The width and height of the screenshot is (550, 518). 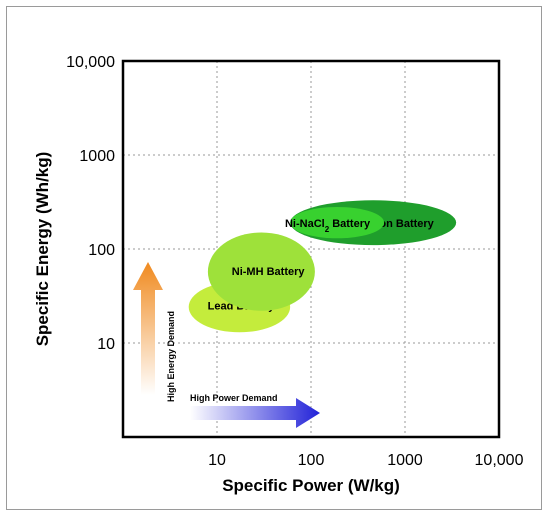 I want to click on ni-mh-label: Ni-MH Battery, so click(x=269, y=272).